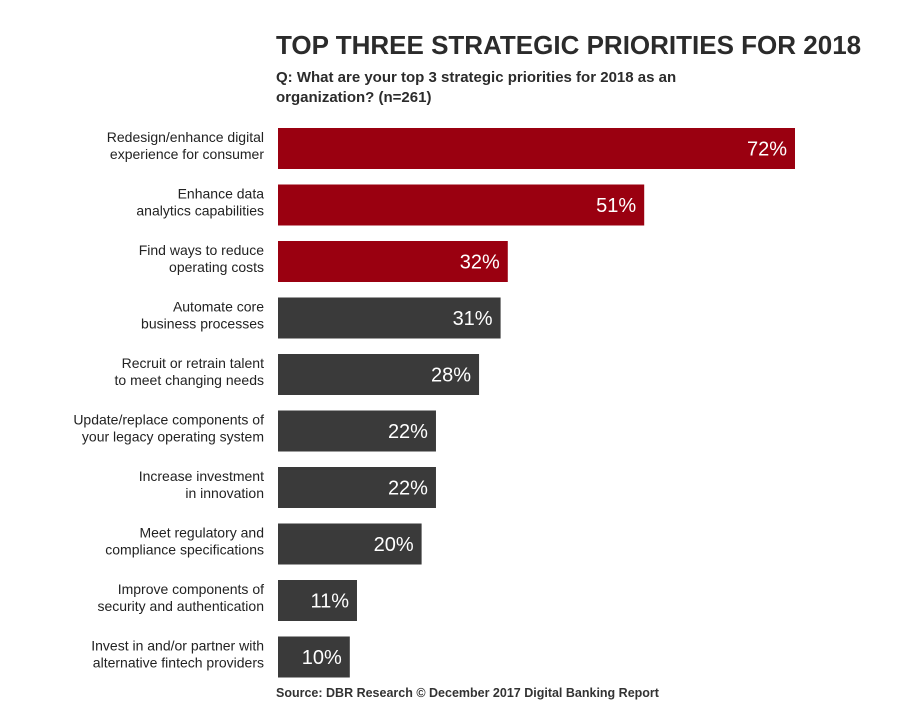 This screenshot has height=723, width=900. I want to click on category-label-5-line-1: Recruit or retrain talent, so click(193, 363).